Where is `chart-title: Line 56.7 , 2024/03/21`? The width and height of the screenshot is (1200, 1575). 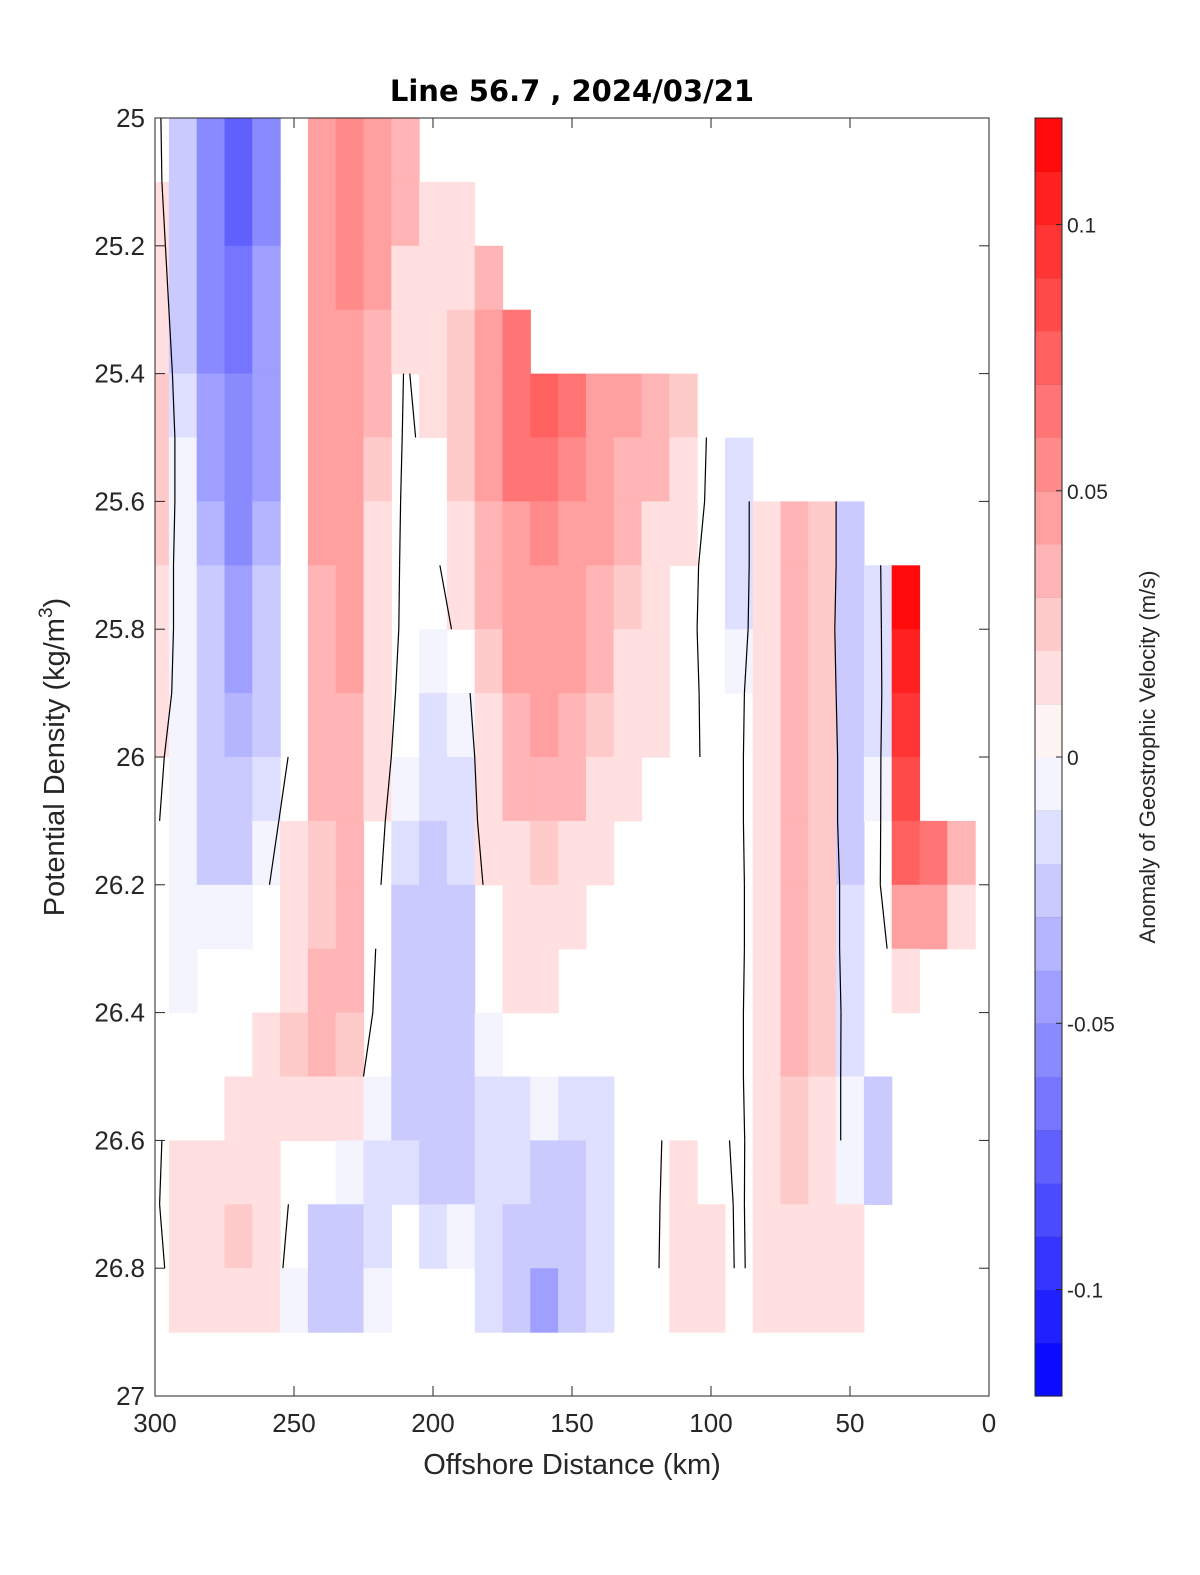
chart-title: Line 56.7 , 2024/03/21 is located at coordinates (572, 91).